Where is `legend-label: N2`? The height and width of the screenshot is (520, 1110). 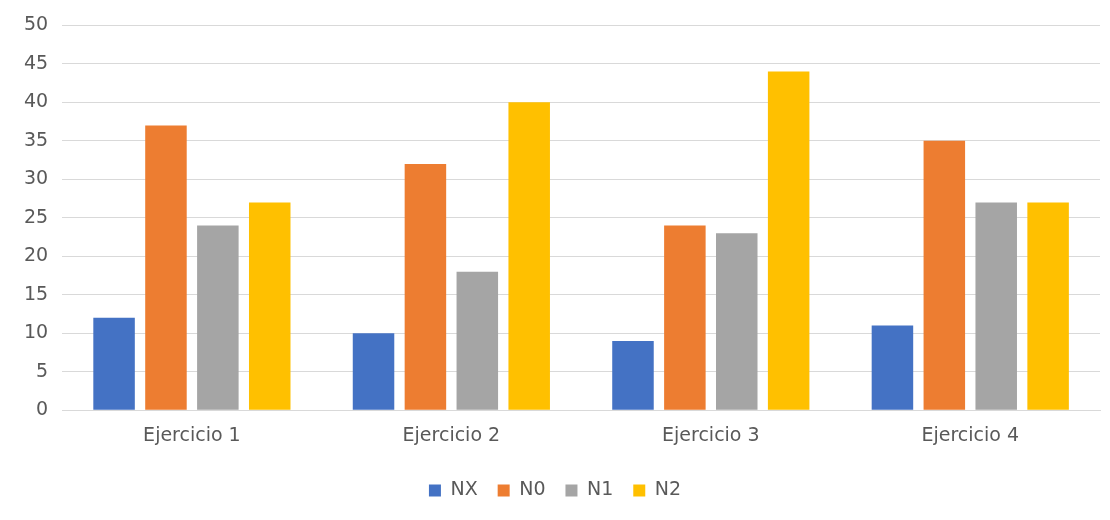 legend-label: N2 is located at coordinates (668, 488).